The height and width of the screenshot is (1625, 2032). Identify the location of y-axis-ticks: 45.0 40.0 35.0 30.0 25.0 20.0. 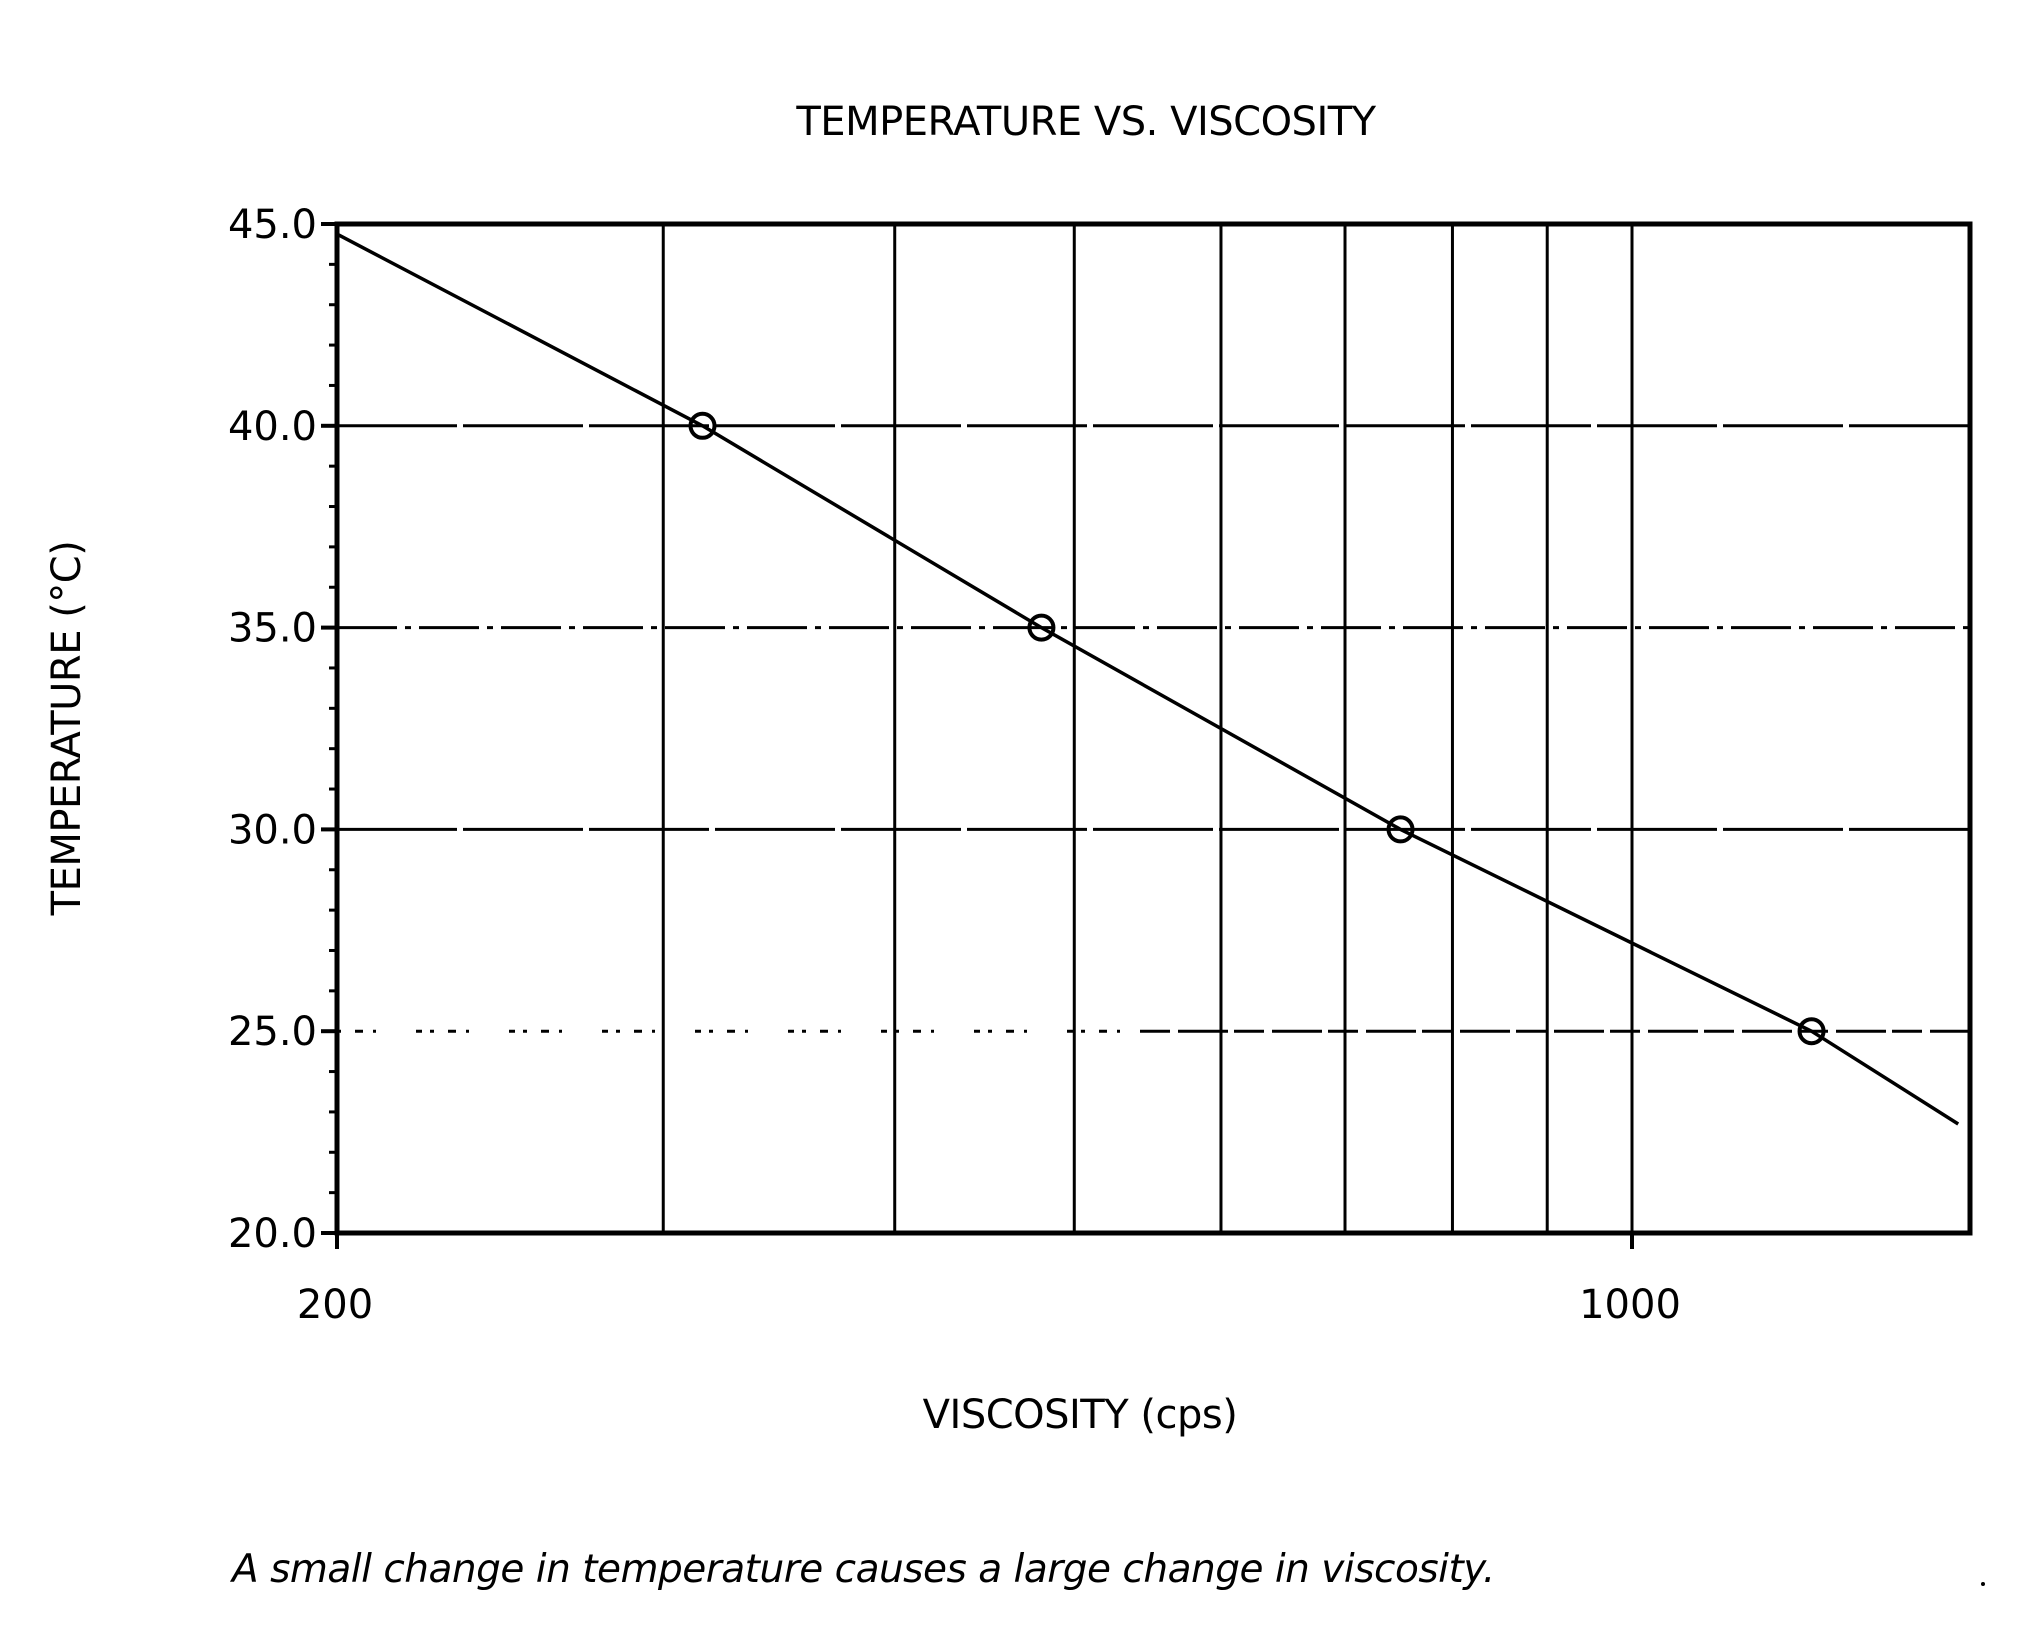
(282, 729).